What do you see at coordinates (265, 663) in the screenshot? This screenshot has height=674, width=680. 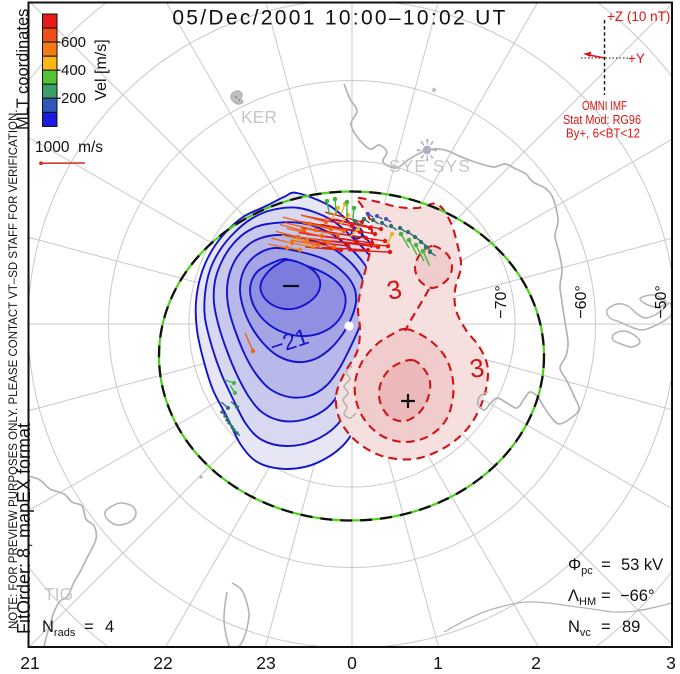 I see `svg-text: 23` at bounding box center [265, 663].